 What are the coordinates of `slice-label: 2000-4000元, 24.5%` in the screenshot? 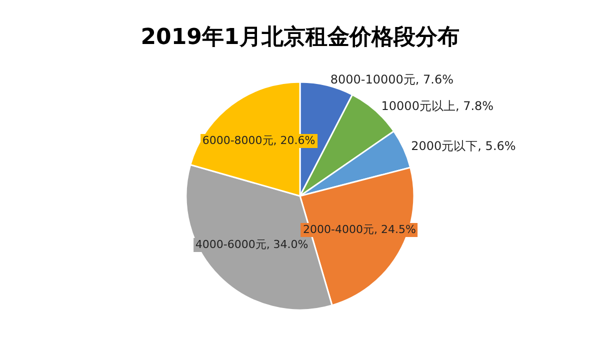 It's located at (359, 229).